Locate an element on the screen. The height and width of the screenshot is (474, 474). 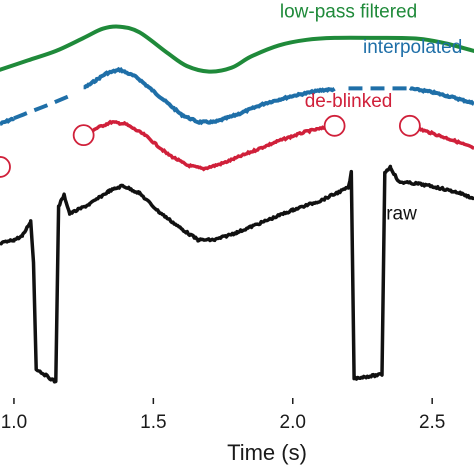
x-tick-label: 1.5 is located at coordinates (153, 422).